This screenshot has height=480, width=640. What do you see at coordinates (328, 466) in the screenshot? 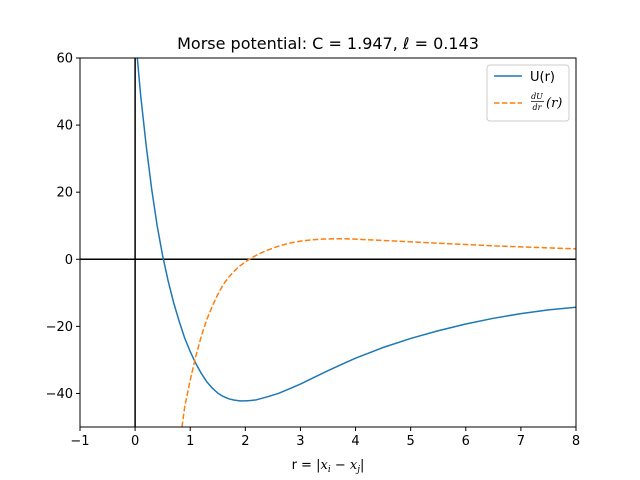
I see `x-axis-label: r = |xi − xj|` at bounding box center [328, 466].